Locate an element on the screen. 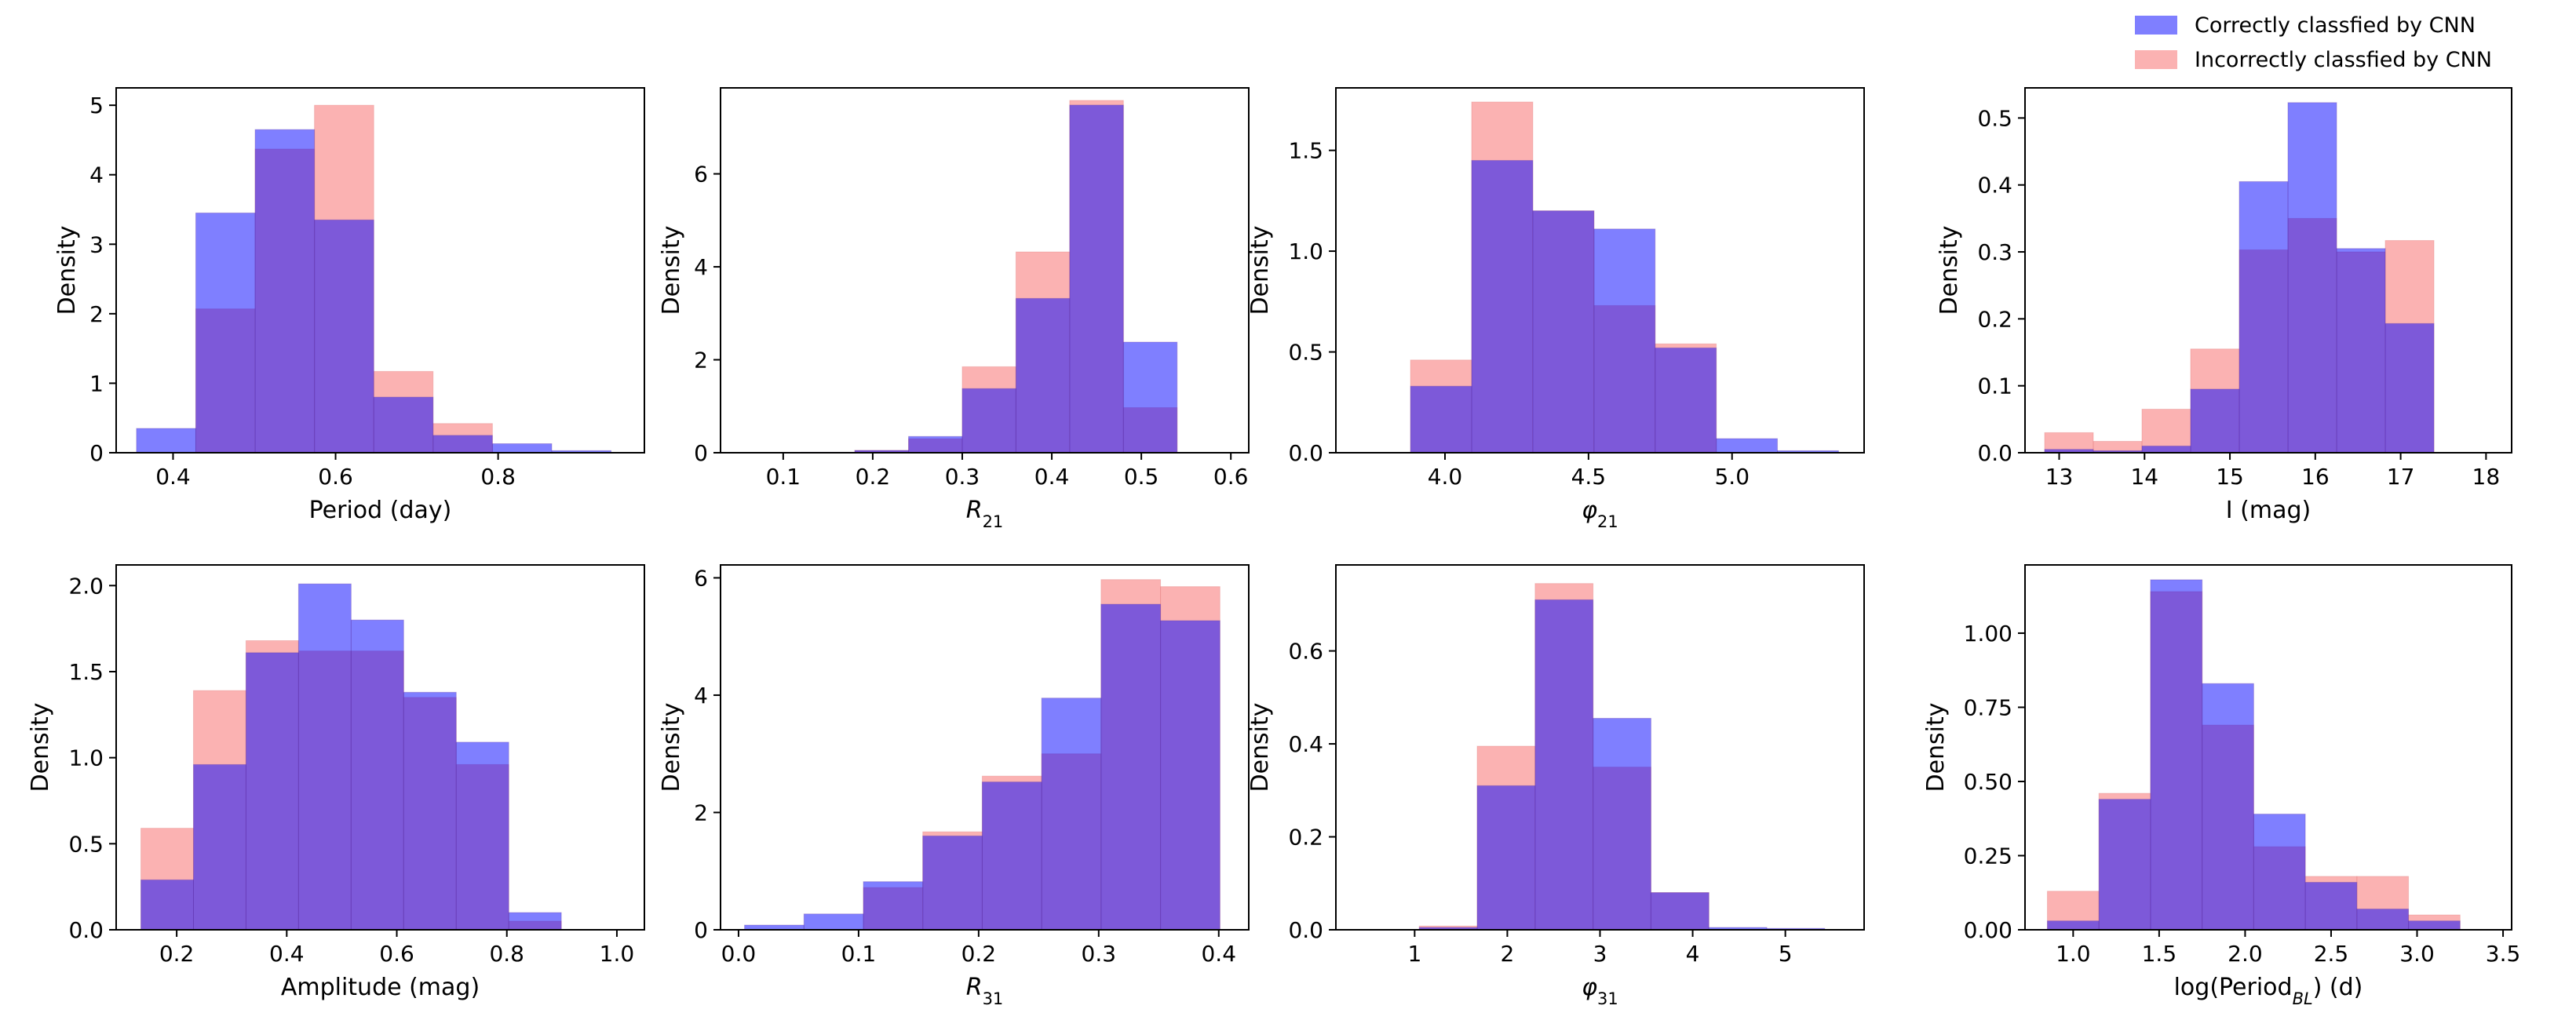 The width and height of the screenshot is (2576, 1031). x-tick-label: 4 is located at coordinates (1693, 954).